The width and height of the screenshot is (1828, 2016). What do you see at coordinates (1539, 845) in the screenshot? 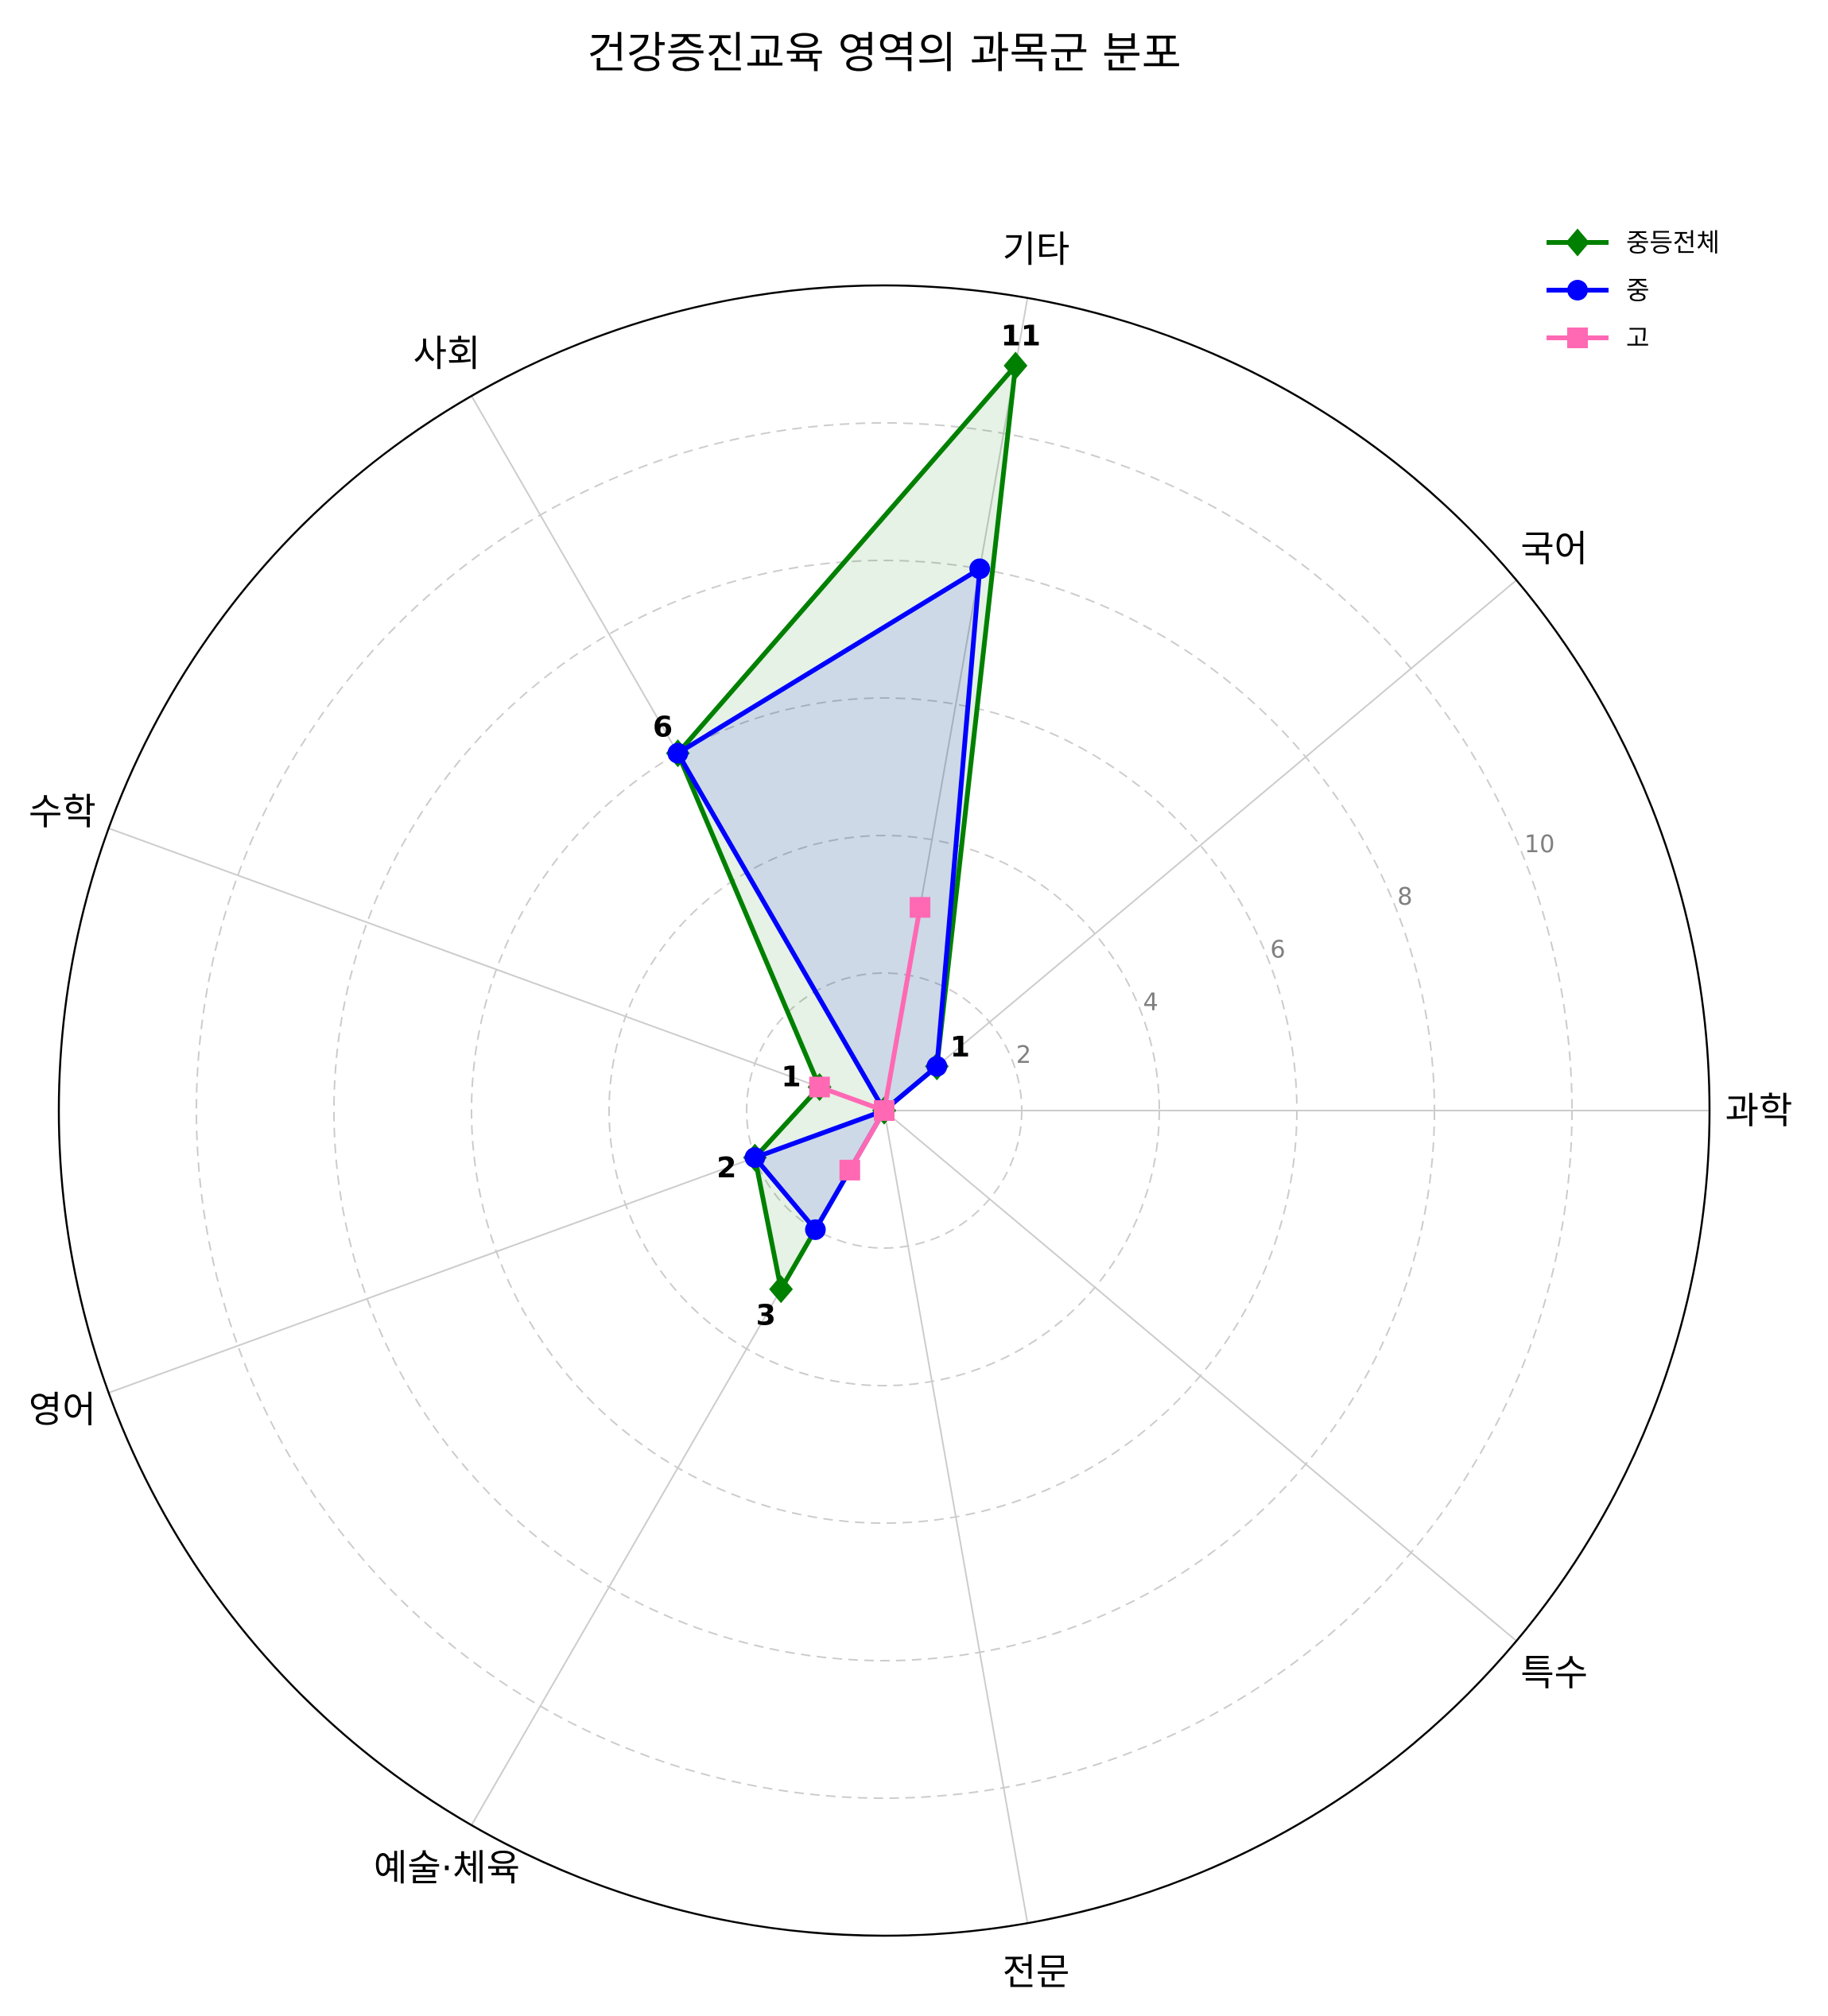
I see `radial-tick-label: 10` at bounding box center [1539, 845].